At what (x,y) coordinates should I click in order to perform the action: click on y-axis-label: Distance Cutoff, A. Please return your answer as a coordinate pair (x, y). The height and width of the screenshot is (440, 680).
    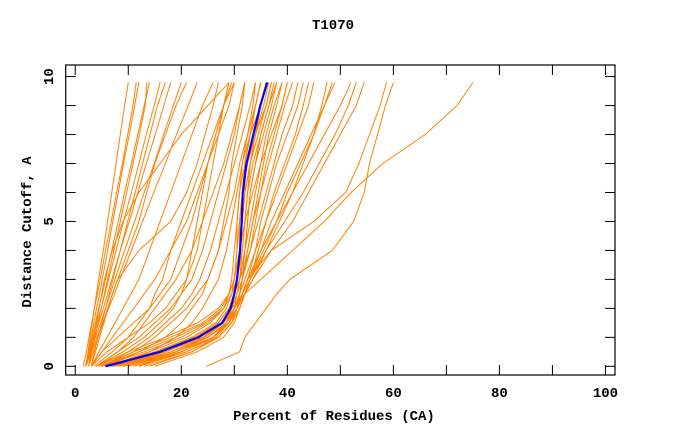
    Looking at the image, I should click on (28, 232).